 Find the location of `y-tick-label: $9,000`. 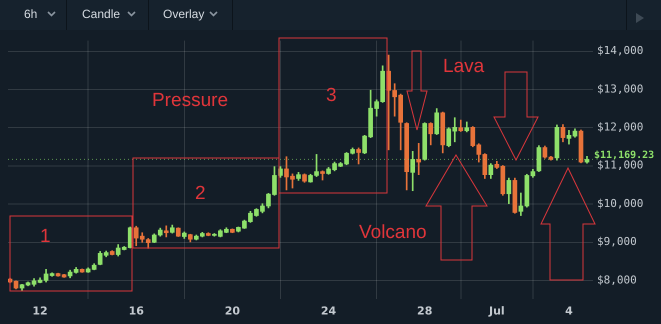

y-tick-label: $9,000 is located at coordinates (617, 241).